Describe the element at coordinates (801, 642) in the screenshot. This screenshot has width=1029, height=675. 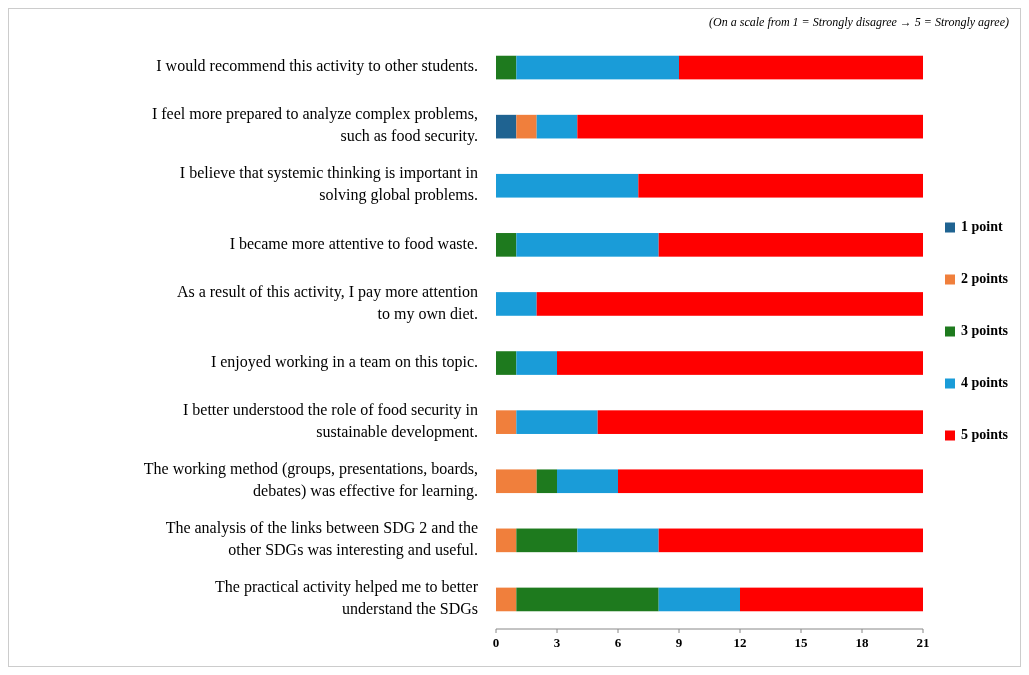
I see `x-tick-label: 15` at that location.